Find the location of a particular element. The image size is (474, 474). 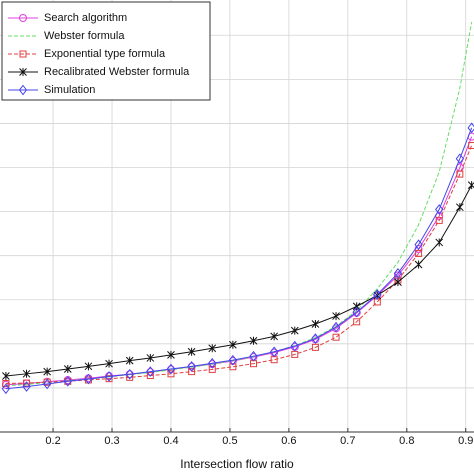

x-tick-label: 0.5 is located at coordinates (229, 441).